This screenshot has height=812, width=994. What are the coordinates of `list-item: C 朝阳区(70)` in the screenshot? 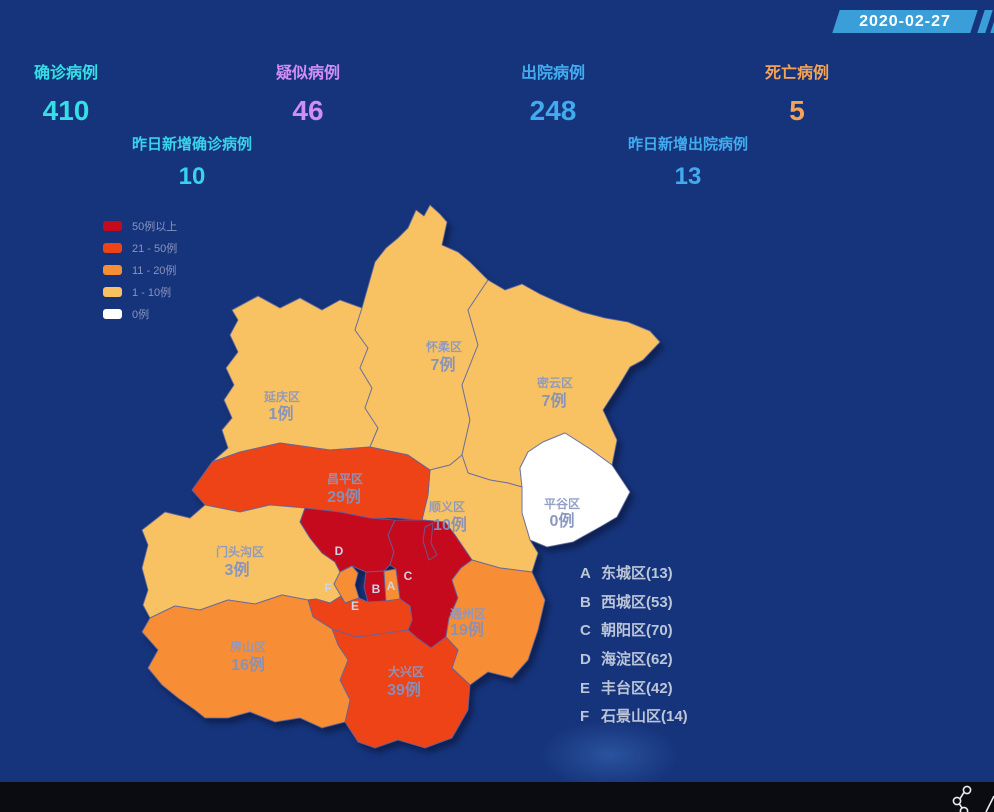 It's located at (626, 631).